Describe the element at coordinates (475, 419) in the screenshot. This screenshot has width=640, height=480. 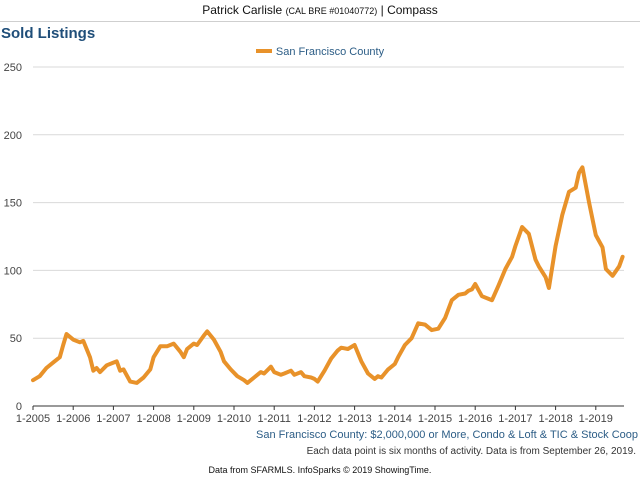
I see `x-tick-label: 1-2016` at that location.